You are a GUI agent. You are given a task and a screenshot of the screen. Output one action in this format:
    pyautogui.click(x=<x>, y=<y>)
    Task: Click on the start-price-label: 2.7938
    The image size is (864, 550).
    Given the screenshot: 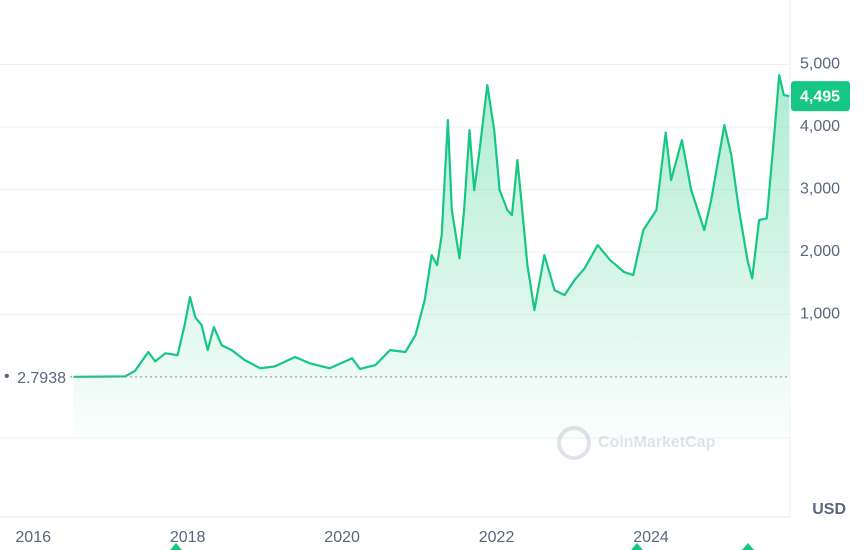 What is the action you would take?
    pyautogui.click(x=41, y=378)
    